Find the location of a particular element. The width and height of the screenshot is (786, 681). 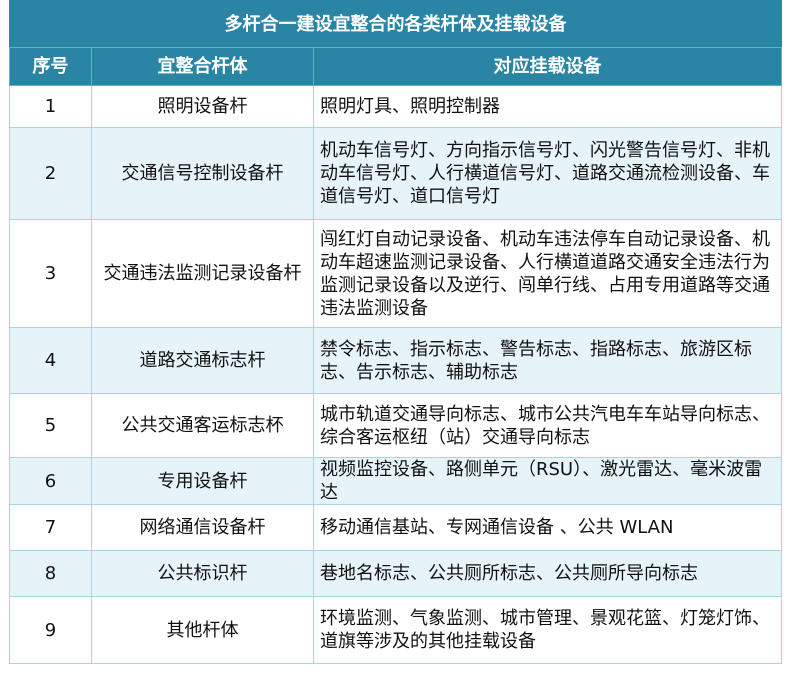

row-number: 6 is located at coordinates (50, 481).